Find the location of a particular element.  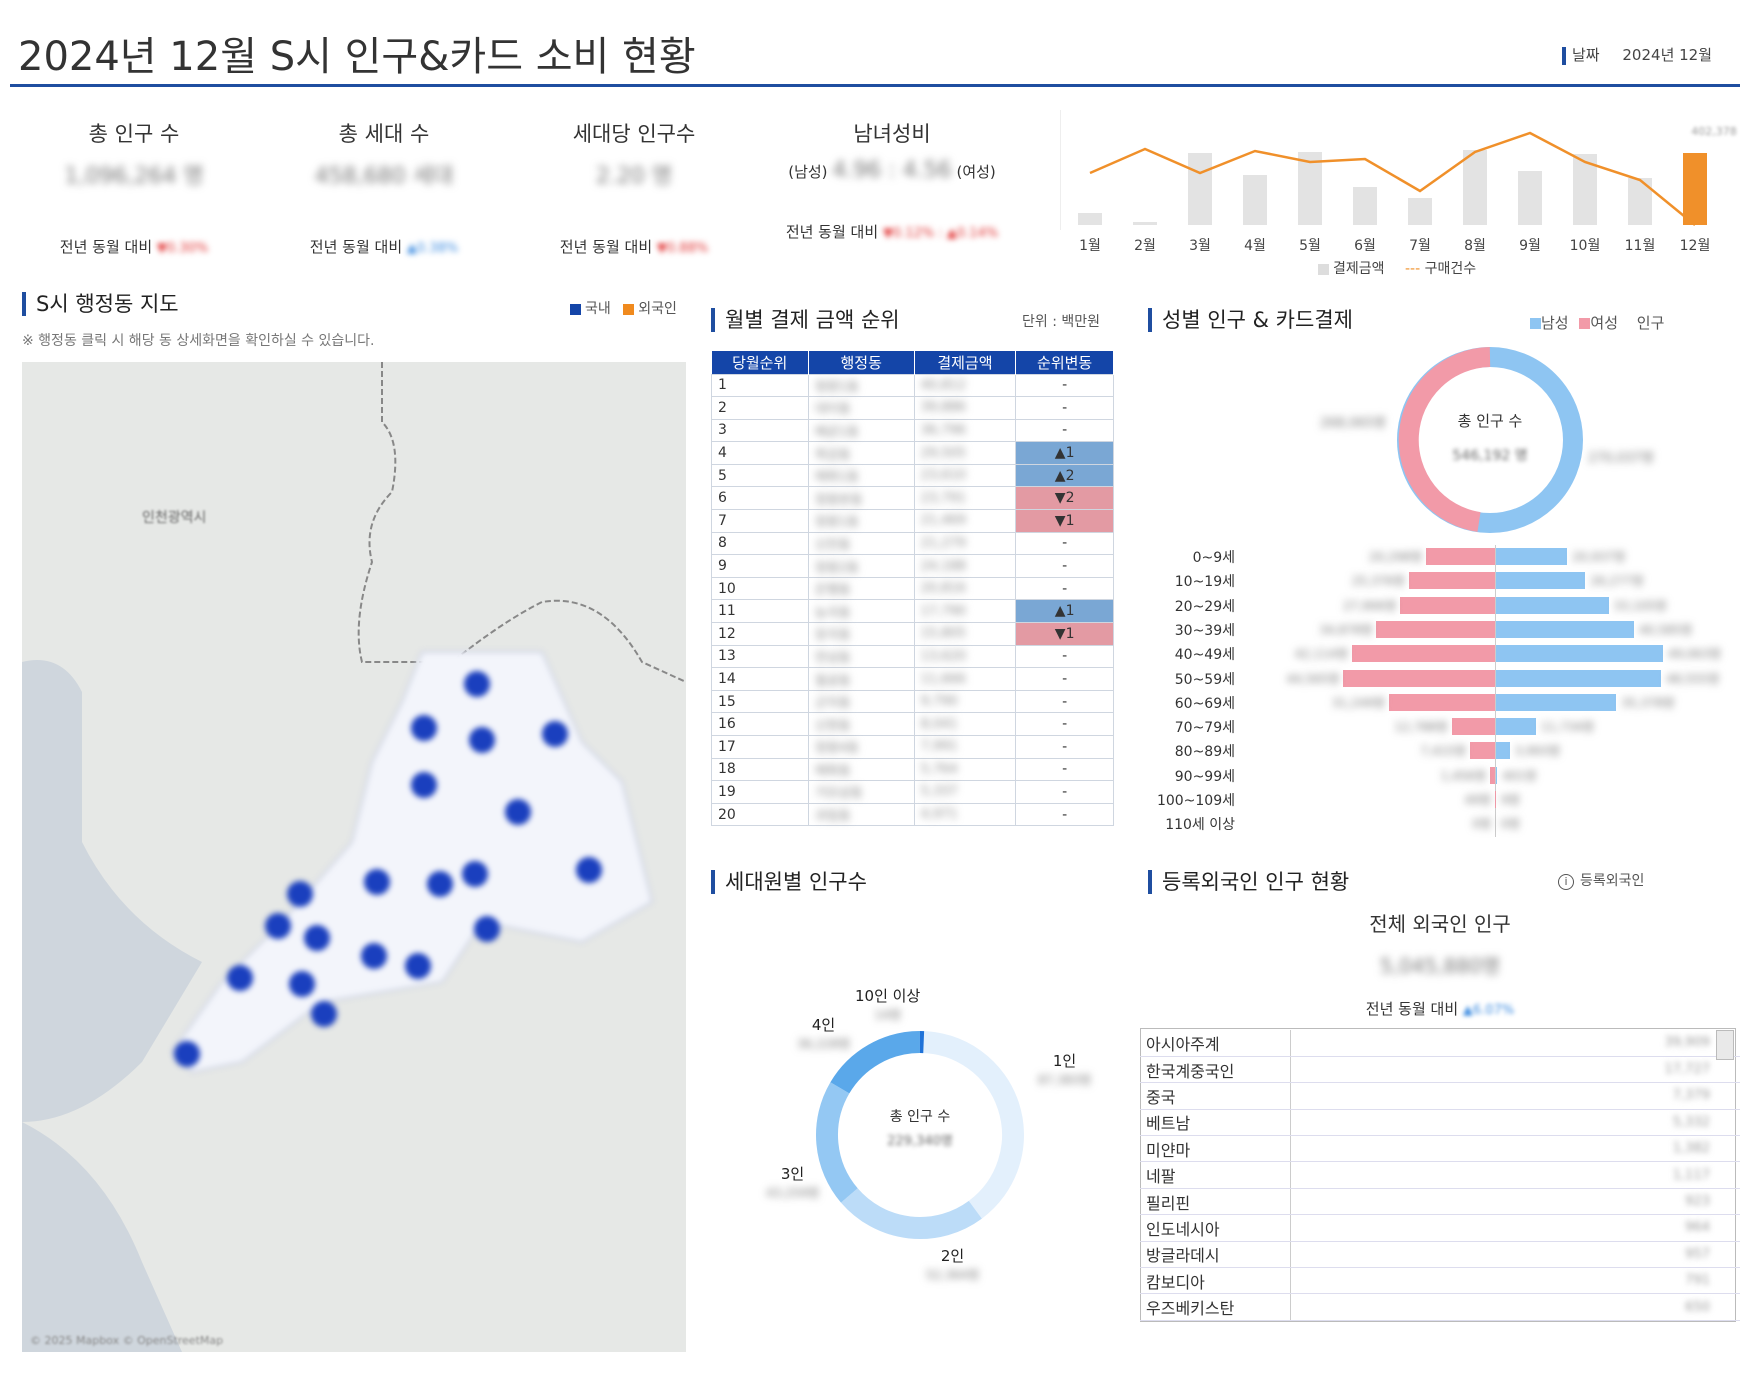

rank-row: 15 군자동 9,790- is located at coordinates (912, 701).